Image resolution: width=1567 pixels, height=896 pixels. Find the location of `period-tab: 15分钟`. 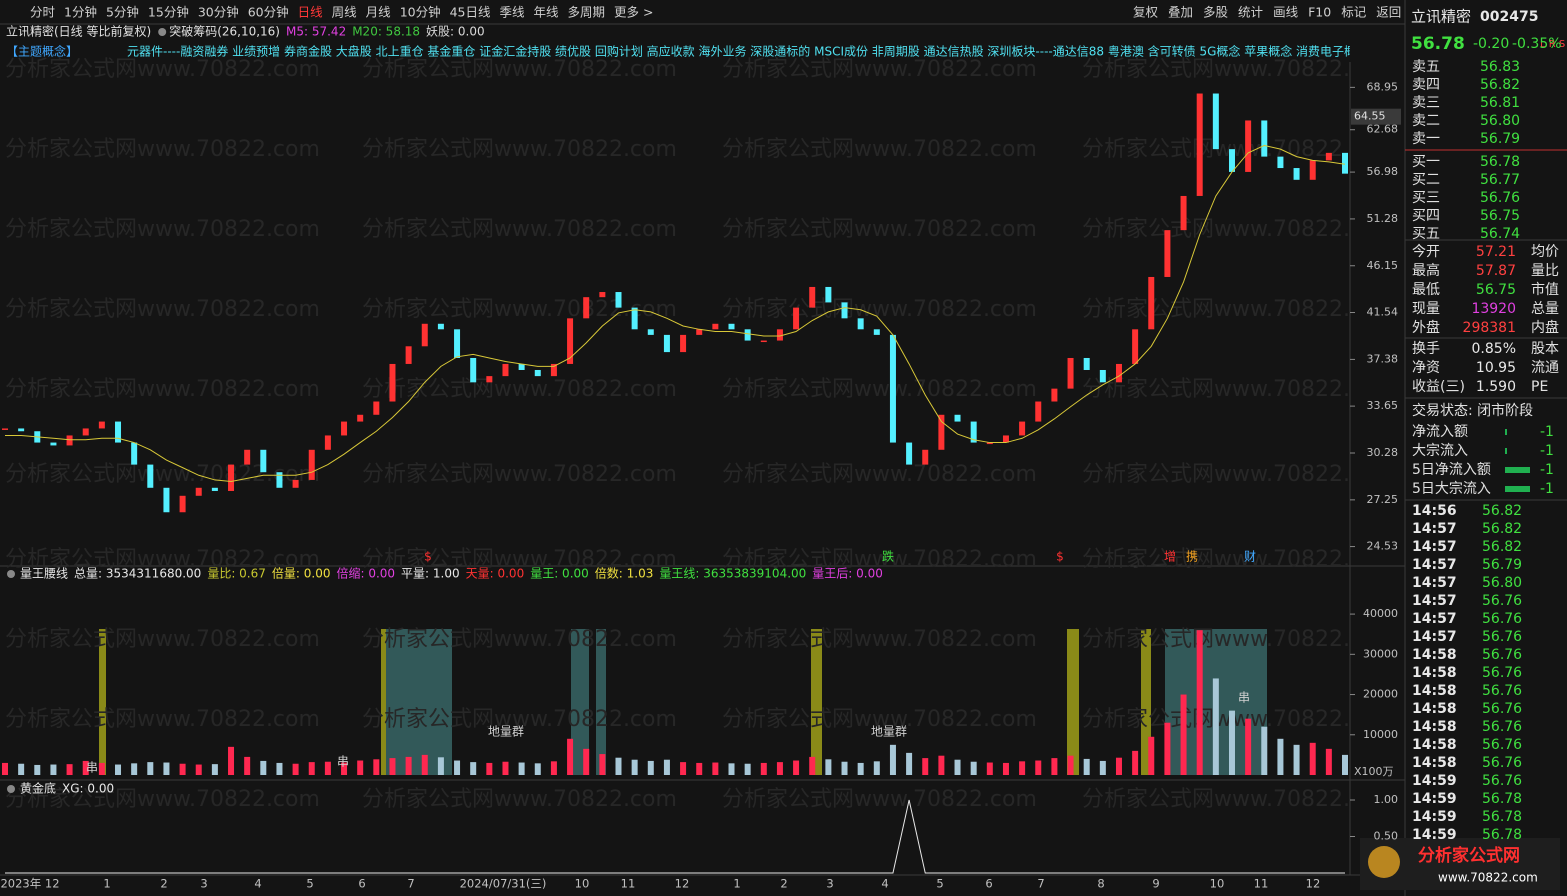

period-tab: 15分钟 is located at coordinates (168, 12).